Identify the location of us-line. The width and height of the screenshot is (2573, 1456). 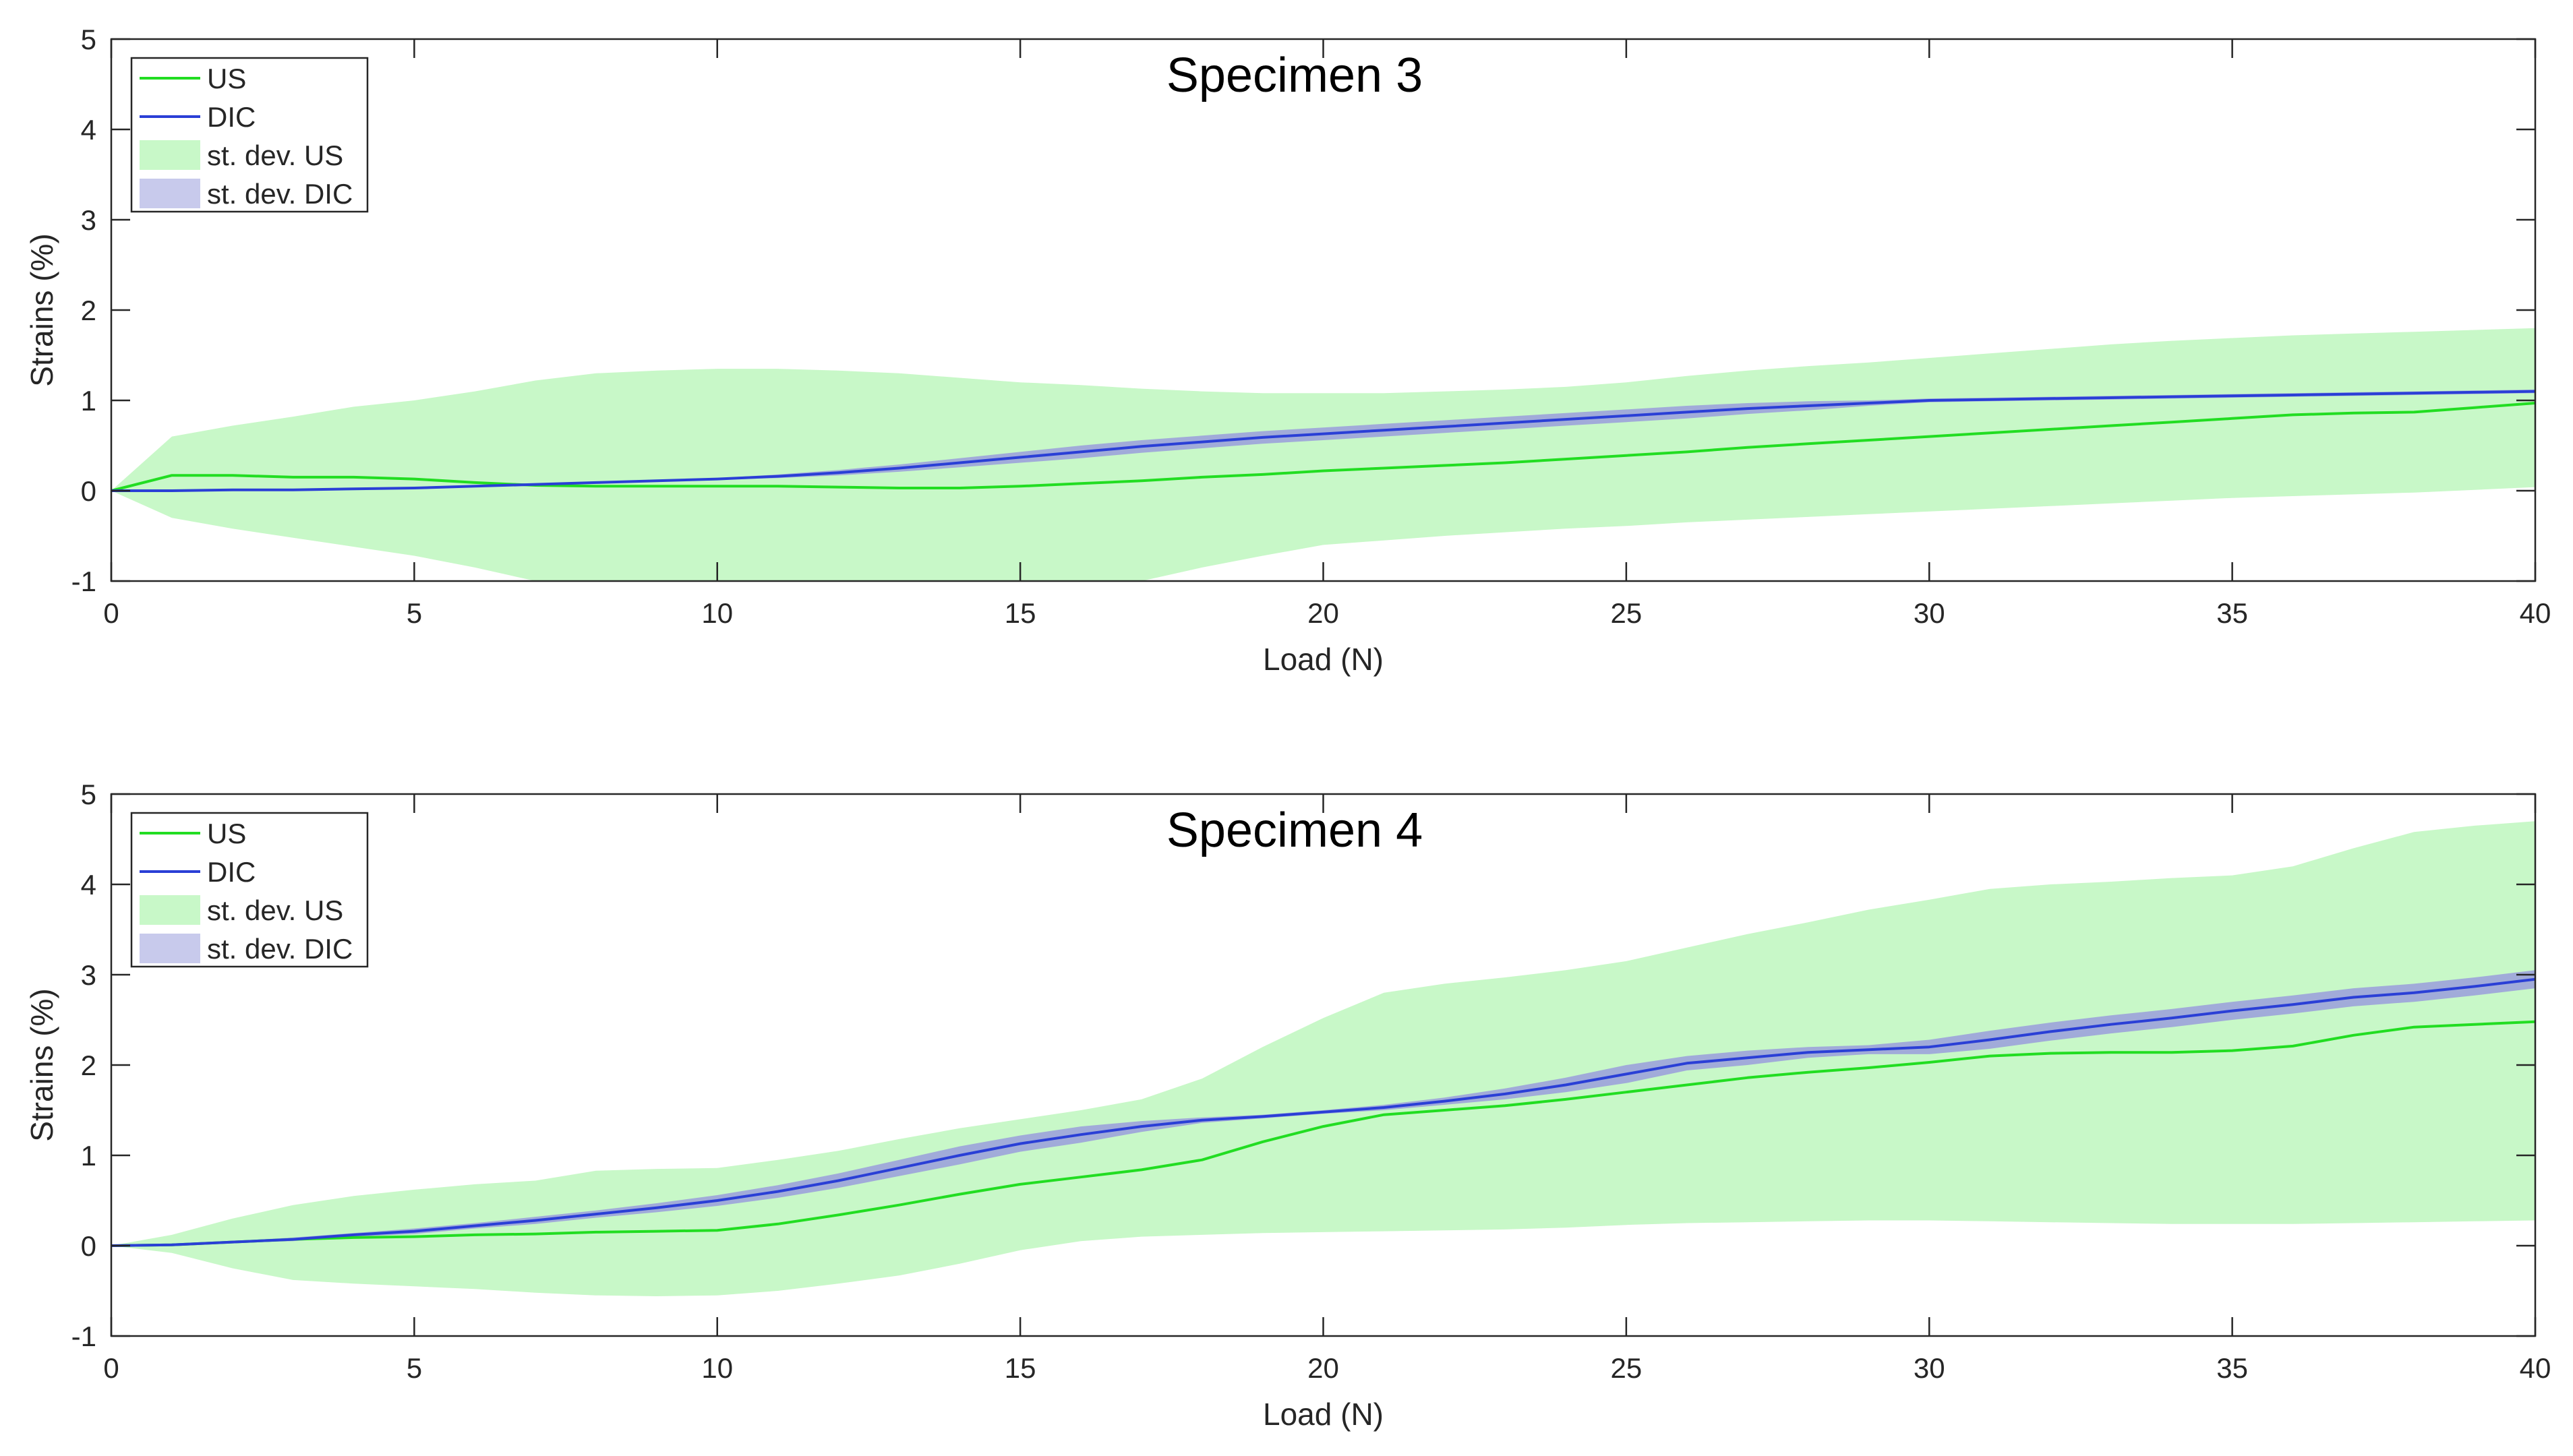
(1323, 1133).